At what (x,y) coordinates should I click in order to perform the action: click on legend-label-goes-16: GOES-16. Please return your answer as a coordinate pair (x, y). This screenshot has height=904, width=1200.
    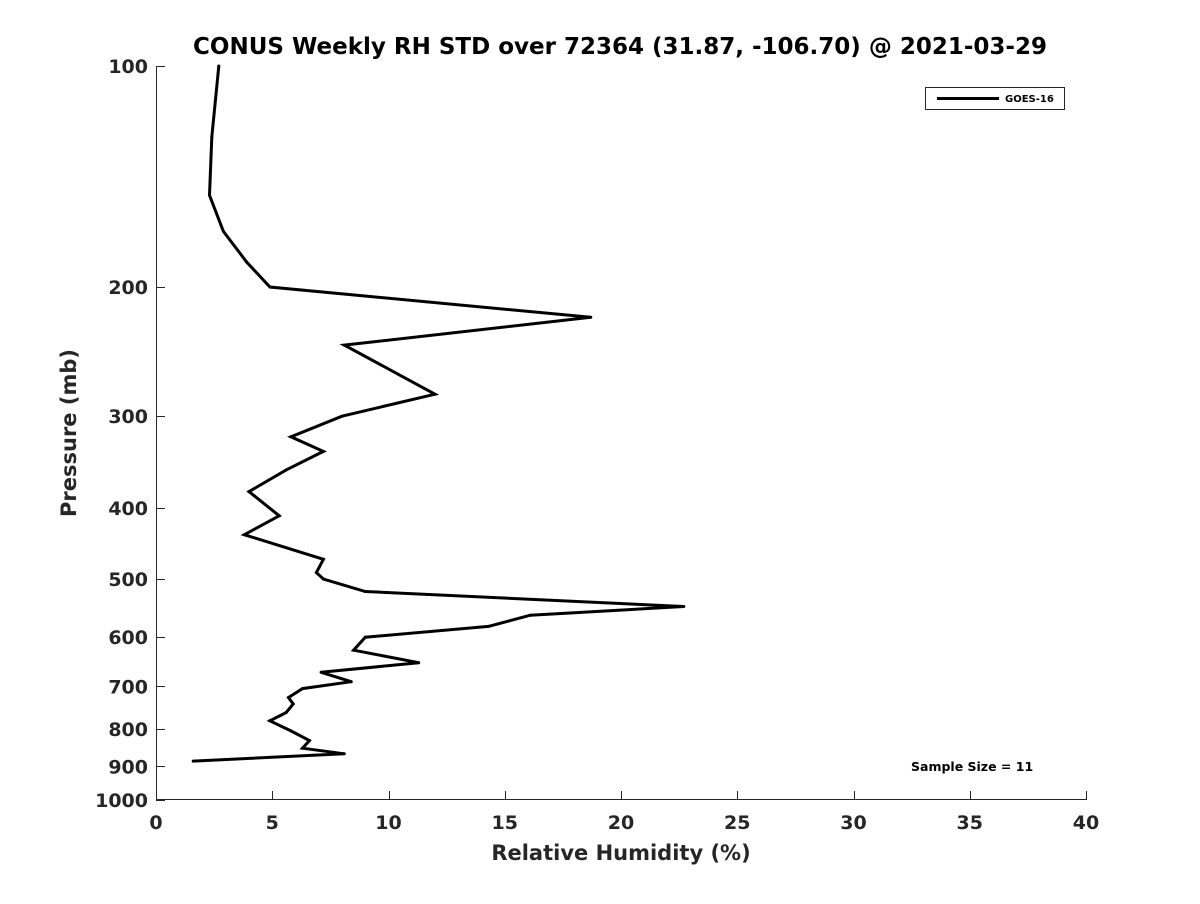
    Looking at the image, I should click on (1029, 99).